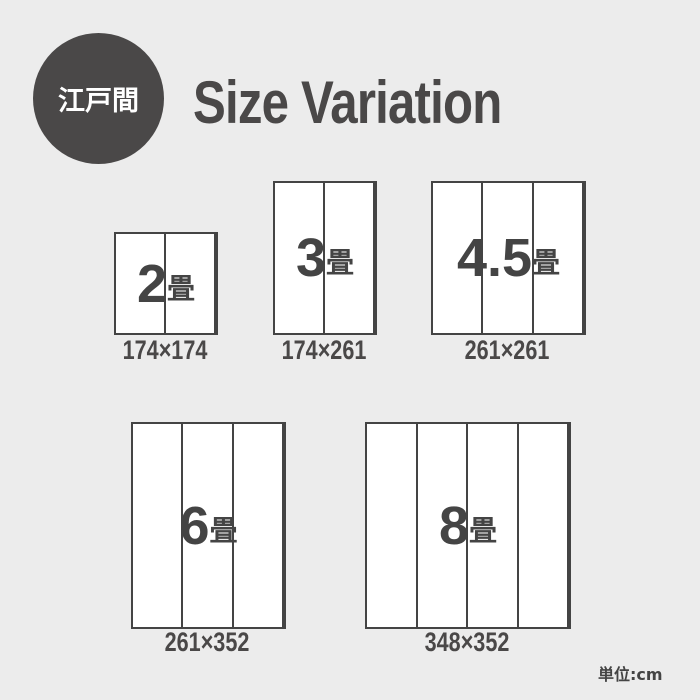 The image size is (700, 700). I want to click on mat-count: 6, so click(194, 525).